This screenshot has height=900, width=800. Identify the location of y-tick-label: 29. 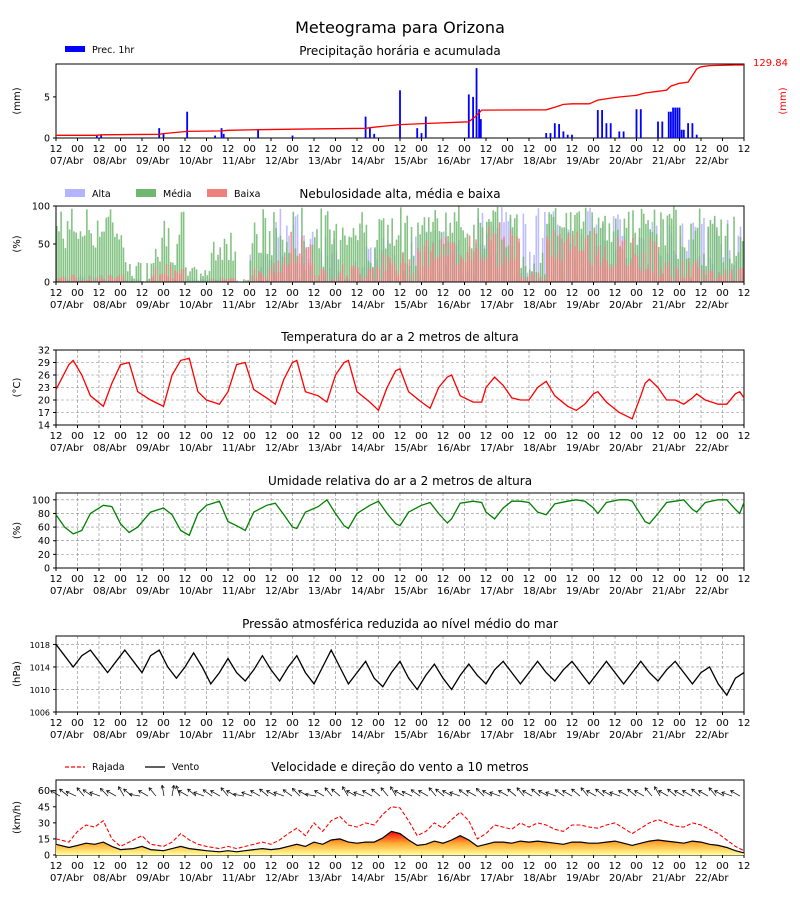
(44, 363).